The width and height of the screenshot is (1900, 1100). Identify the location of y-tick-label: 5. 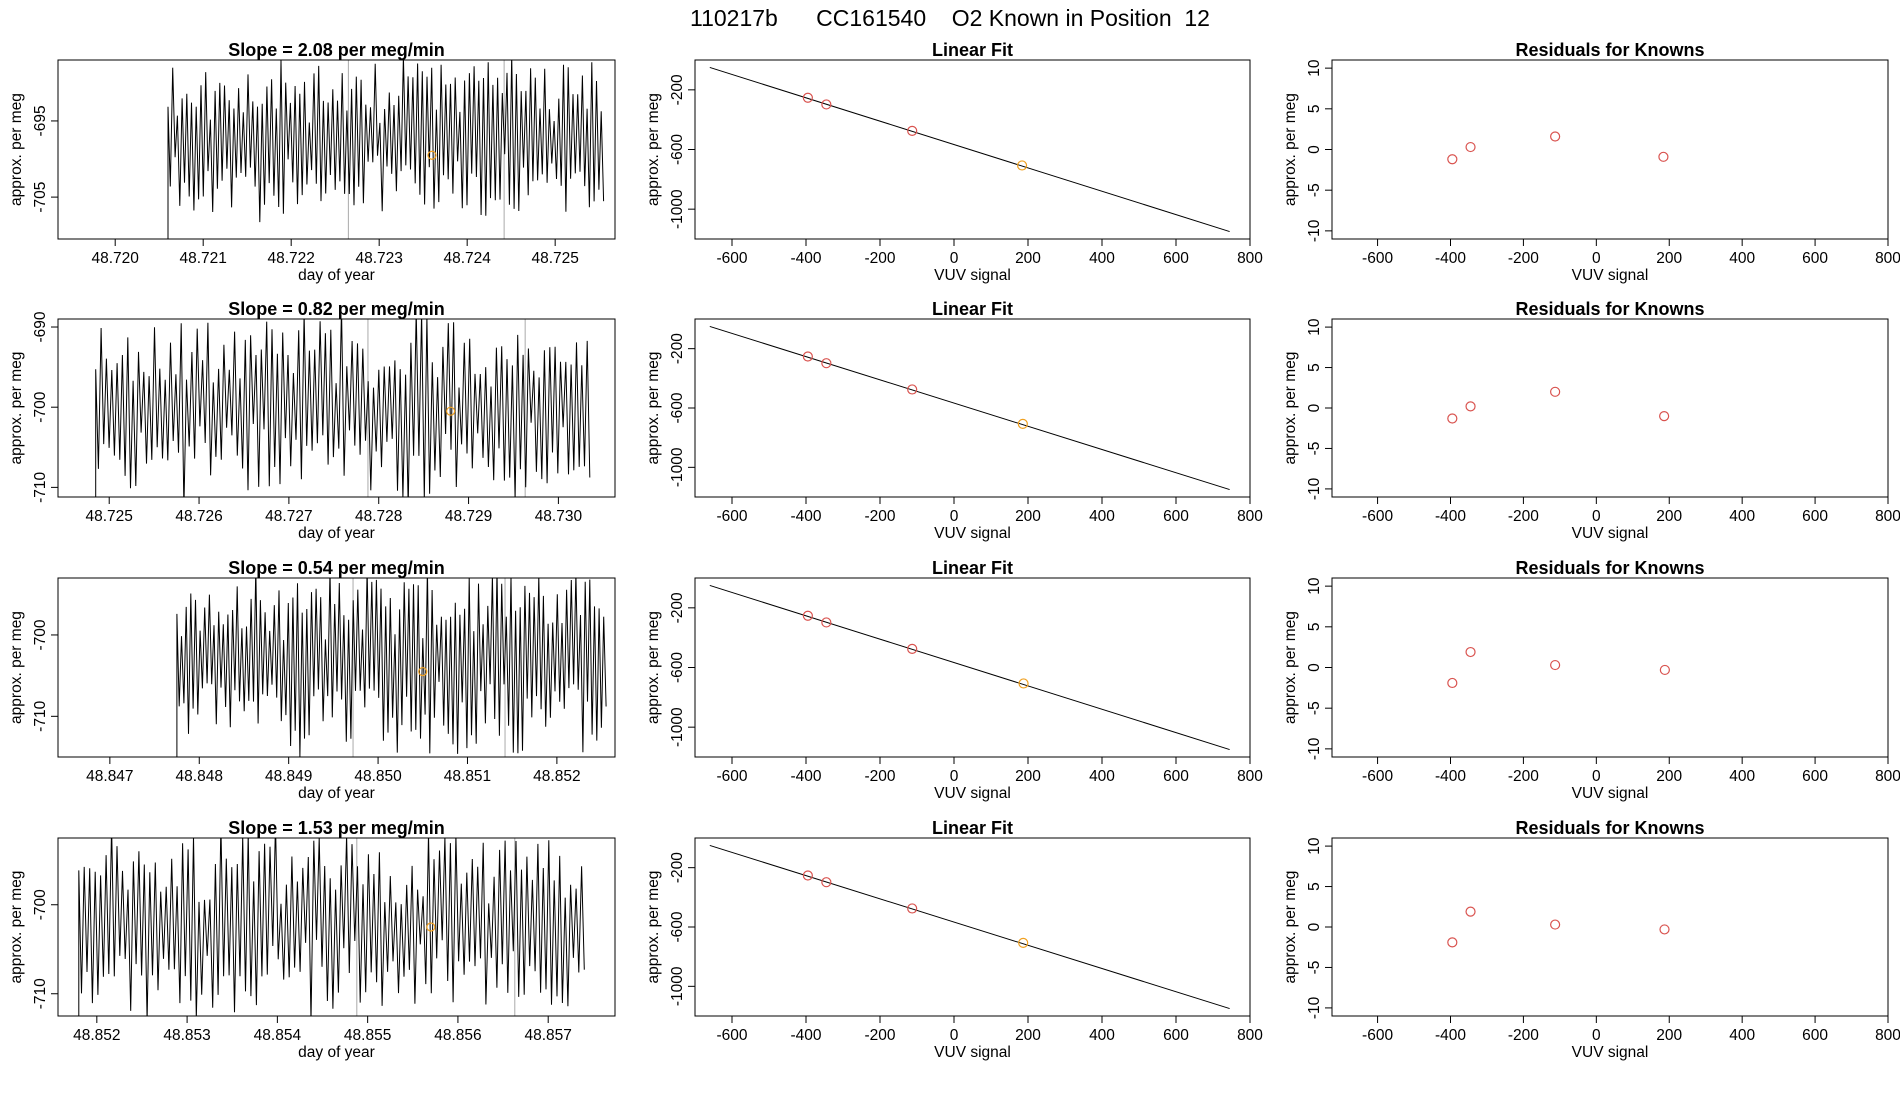
(1314, 627).